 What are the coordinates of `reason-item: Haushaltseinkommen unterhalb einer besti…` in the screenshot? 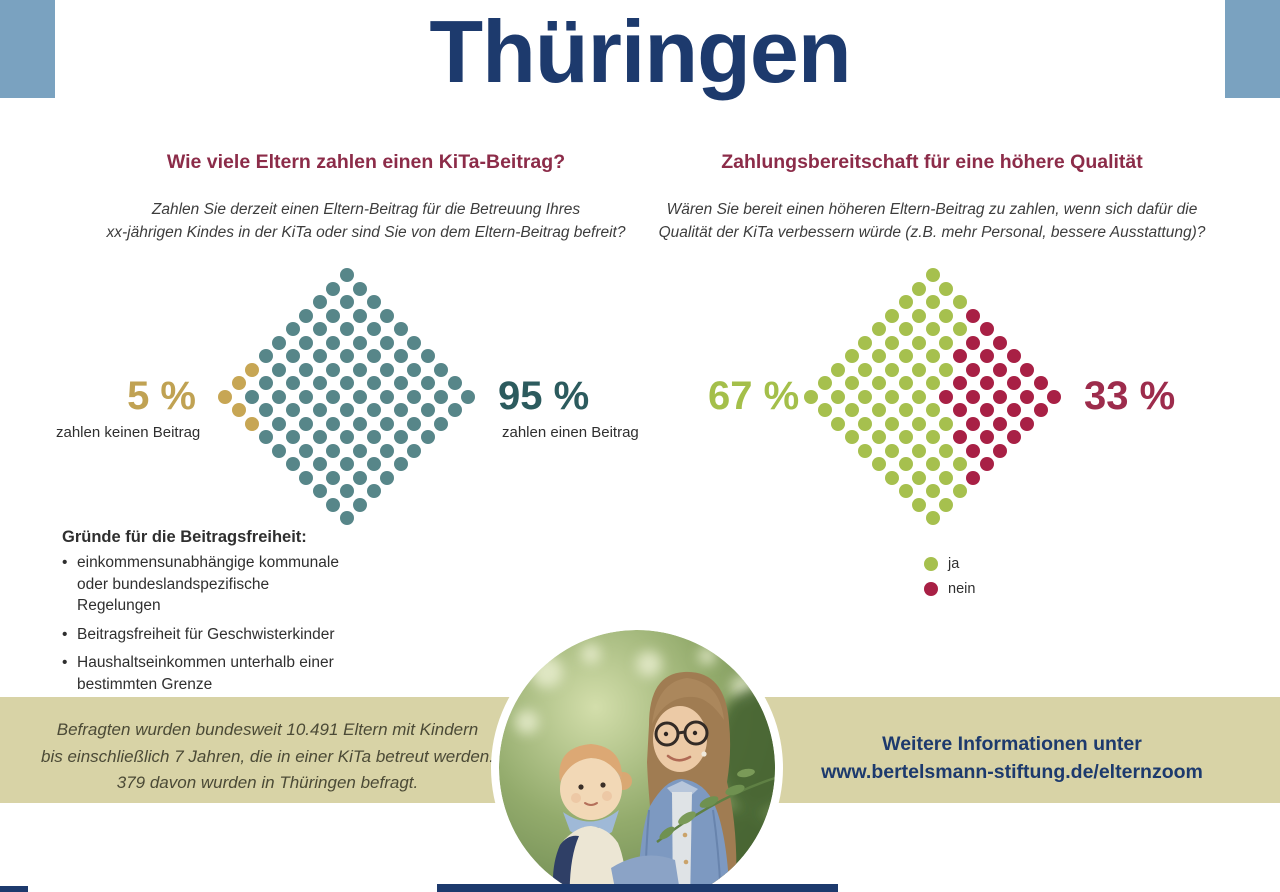 It's located at (207, 673).